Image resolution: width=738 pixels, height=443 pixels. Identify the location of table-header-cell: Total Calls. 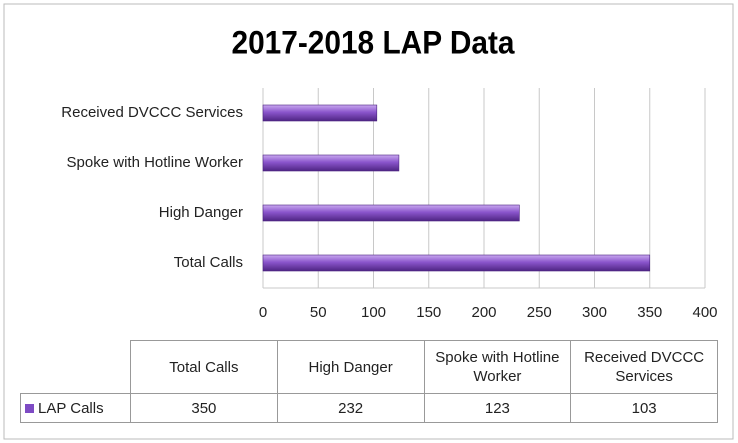
(204, 367).